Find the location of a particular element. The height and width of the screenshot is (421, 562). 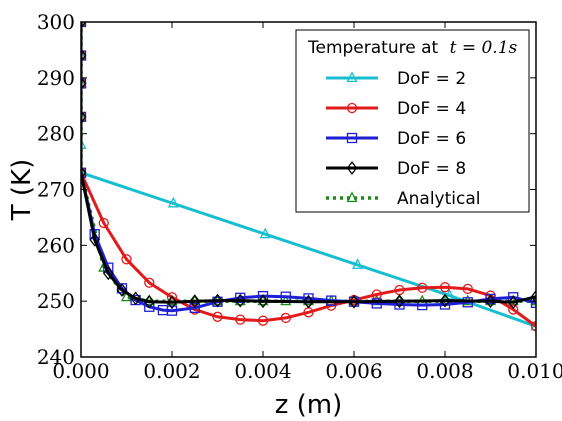

y-tick-label: 290 is located at coordinates (56, 78).